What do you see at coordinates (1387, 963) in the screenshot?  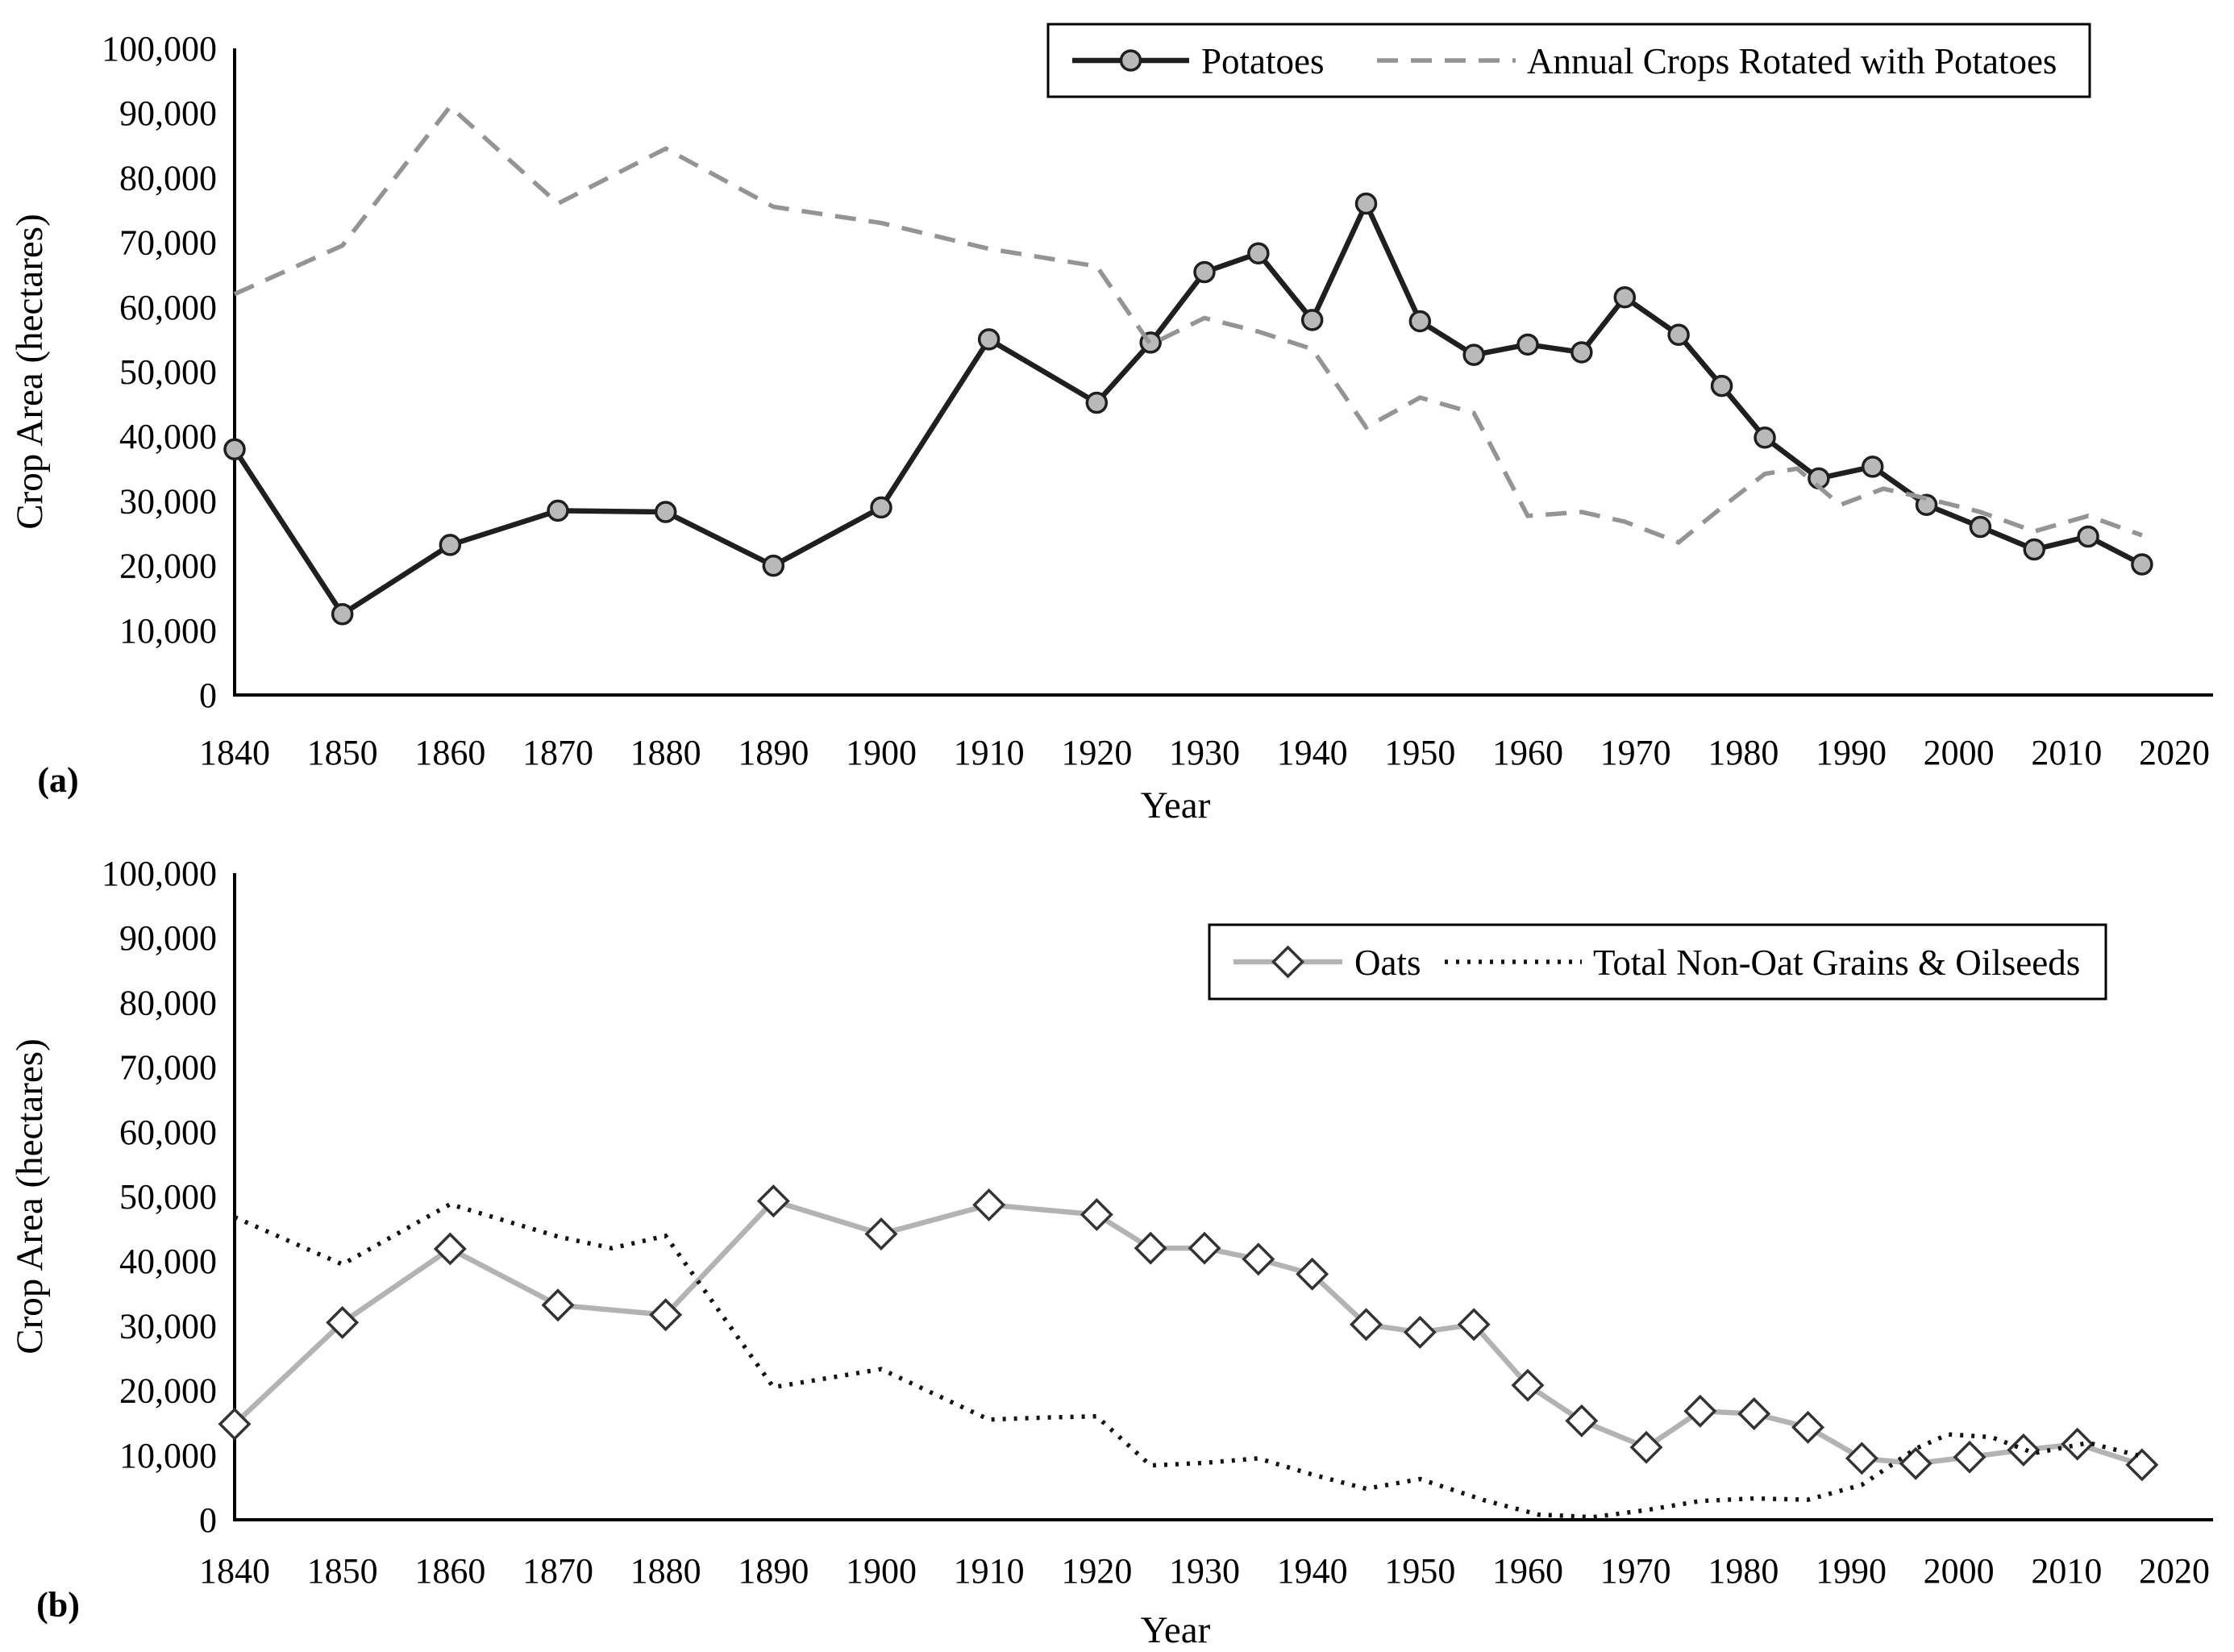 I see `legend-label-1: Oats` at bounding box center [1387, 963].